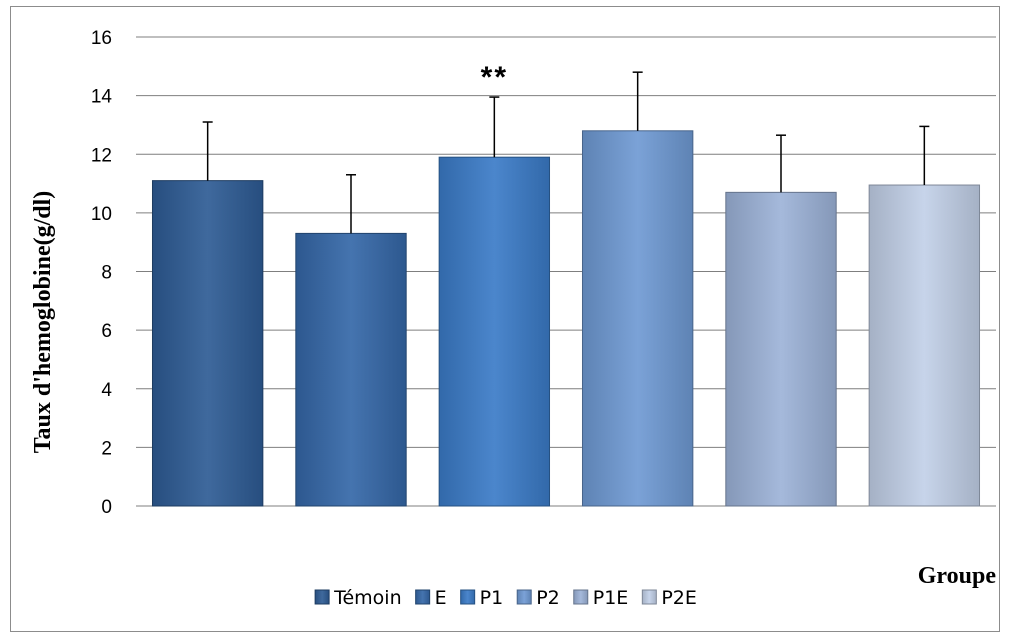 Image resolution: width=1012 pixels, height=639 pixels. Describe the element at coordinates (207, 343) in the screenshot. I see `bar-témoin` at that location.